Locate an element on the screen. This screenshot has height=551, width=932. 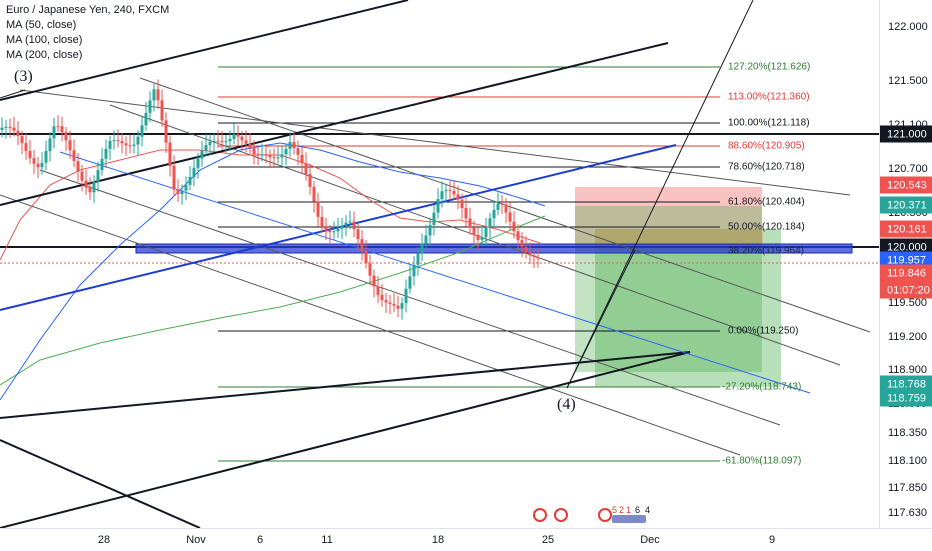
price-tag: 118.768 is located at coordinates (906, 384).